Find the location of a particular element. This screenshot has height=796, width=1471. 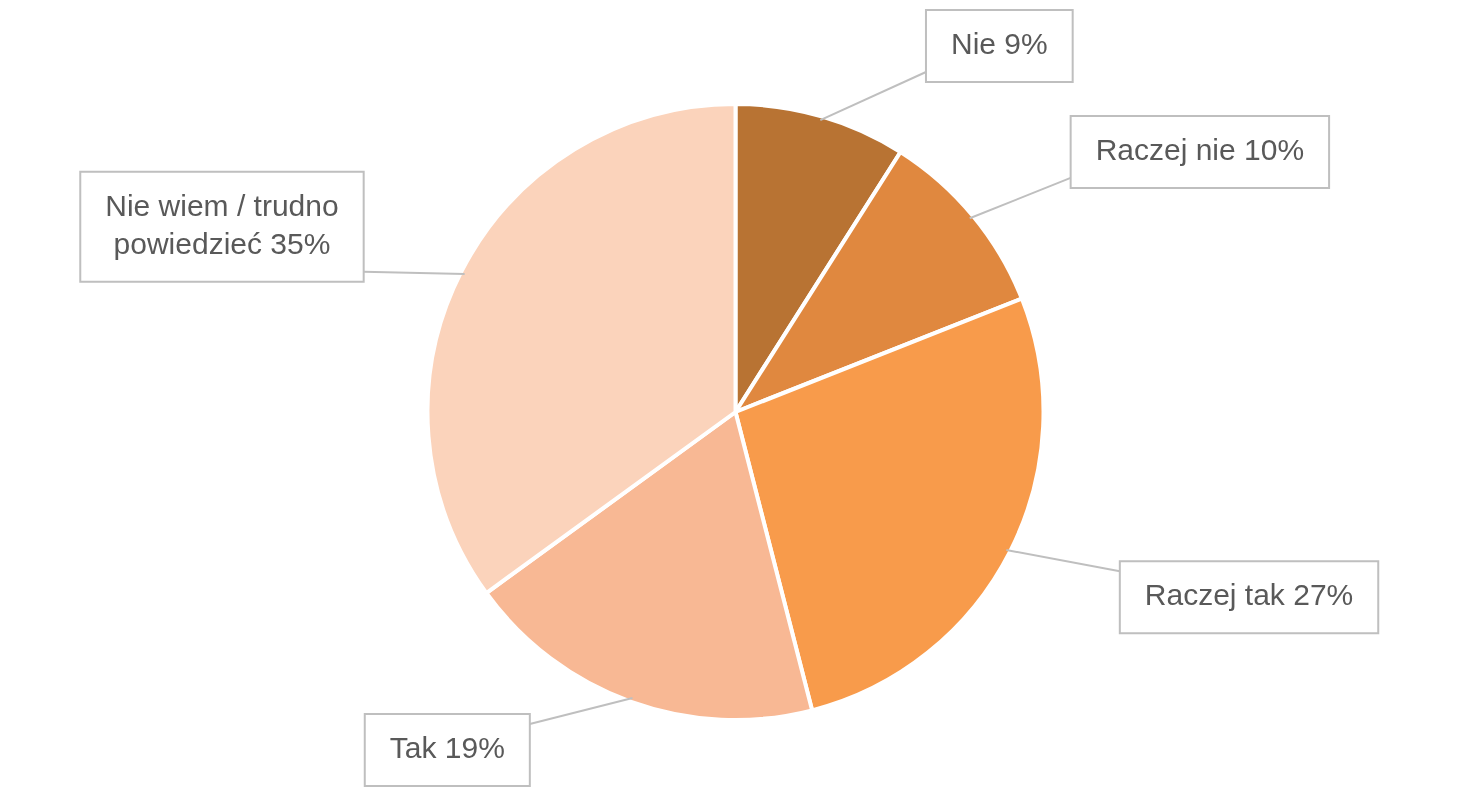

slice-label: Raczej nie 10% is located at coordinates (1200, 150).